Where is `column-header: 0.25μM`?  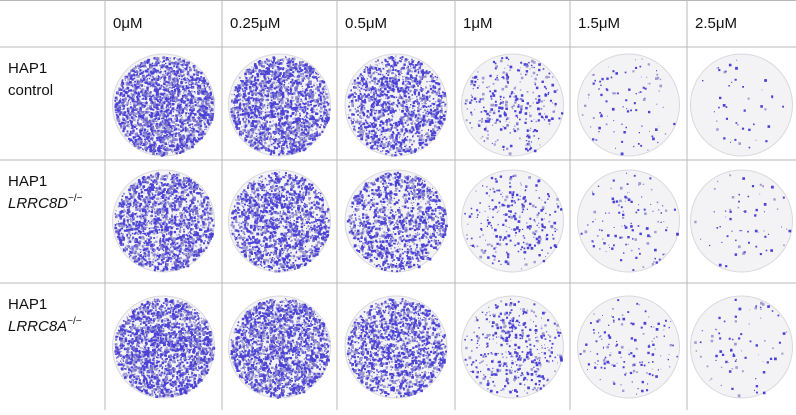 column-header: 0.25μM is located at coordinates (255, 23).